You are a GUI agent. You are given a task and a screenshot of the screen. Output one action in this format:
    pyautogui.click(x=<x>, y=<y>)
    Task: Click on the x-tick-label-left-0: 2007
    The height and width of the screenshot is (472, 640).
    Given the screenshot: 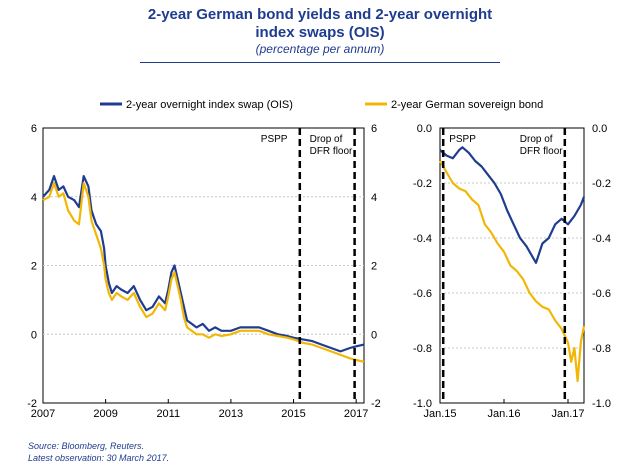 What is the action you would take?
    pyautogui.click(x=43, y=414)
    